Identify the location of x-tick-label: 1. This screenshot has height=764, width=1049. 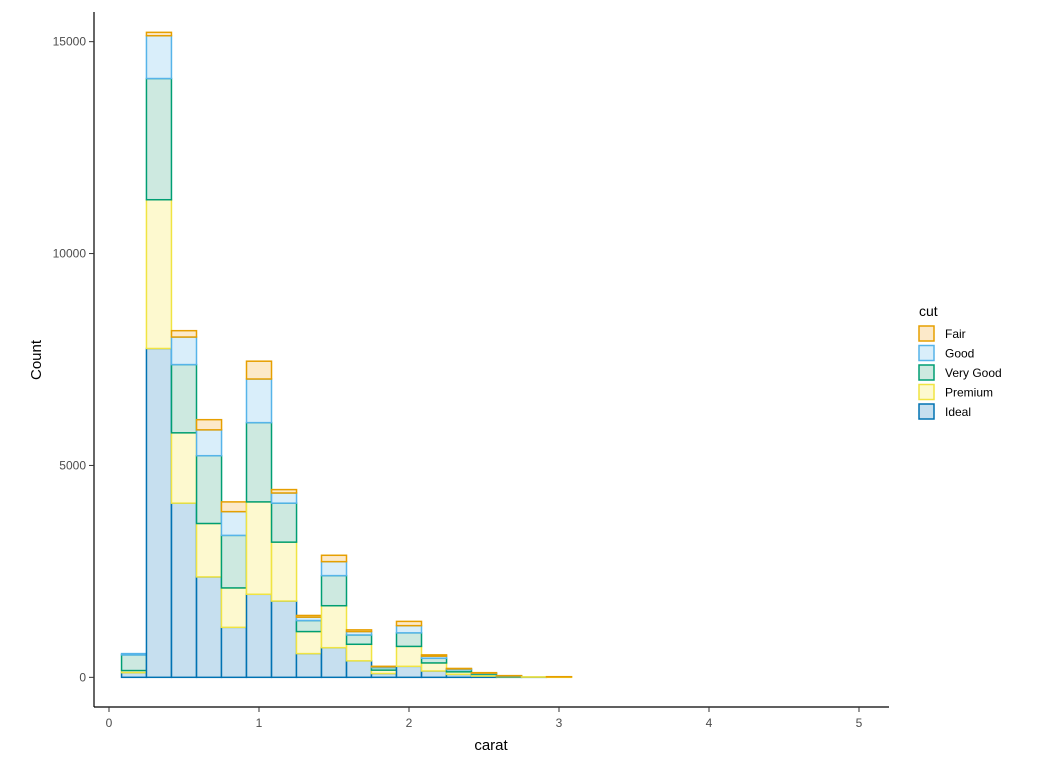
(259, 723).